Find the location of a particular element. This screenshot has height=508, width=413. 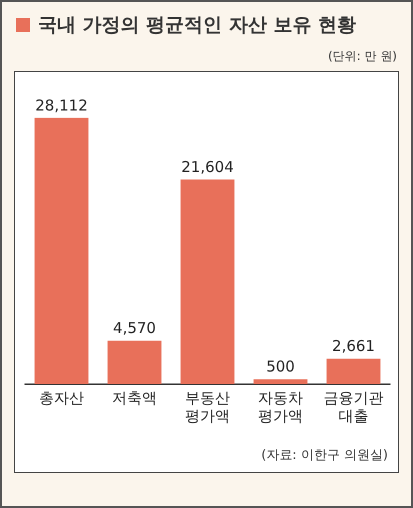

x-tick-label: 자동차 평가액 is located at coordinates (280, 406).